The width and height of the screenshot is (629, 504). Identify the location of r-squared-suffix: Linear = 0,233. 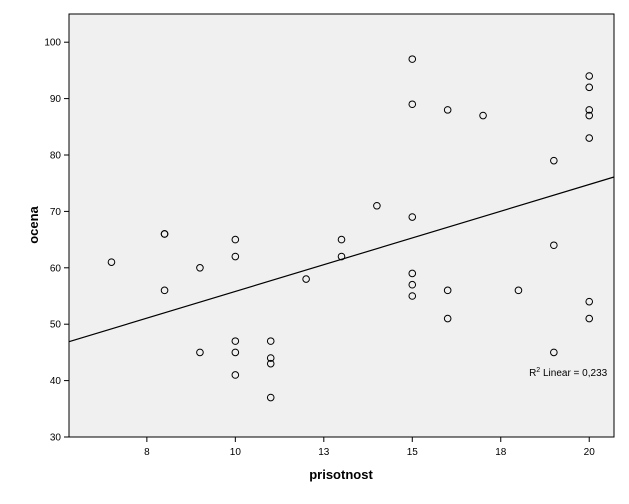
(573, 373).